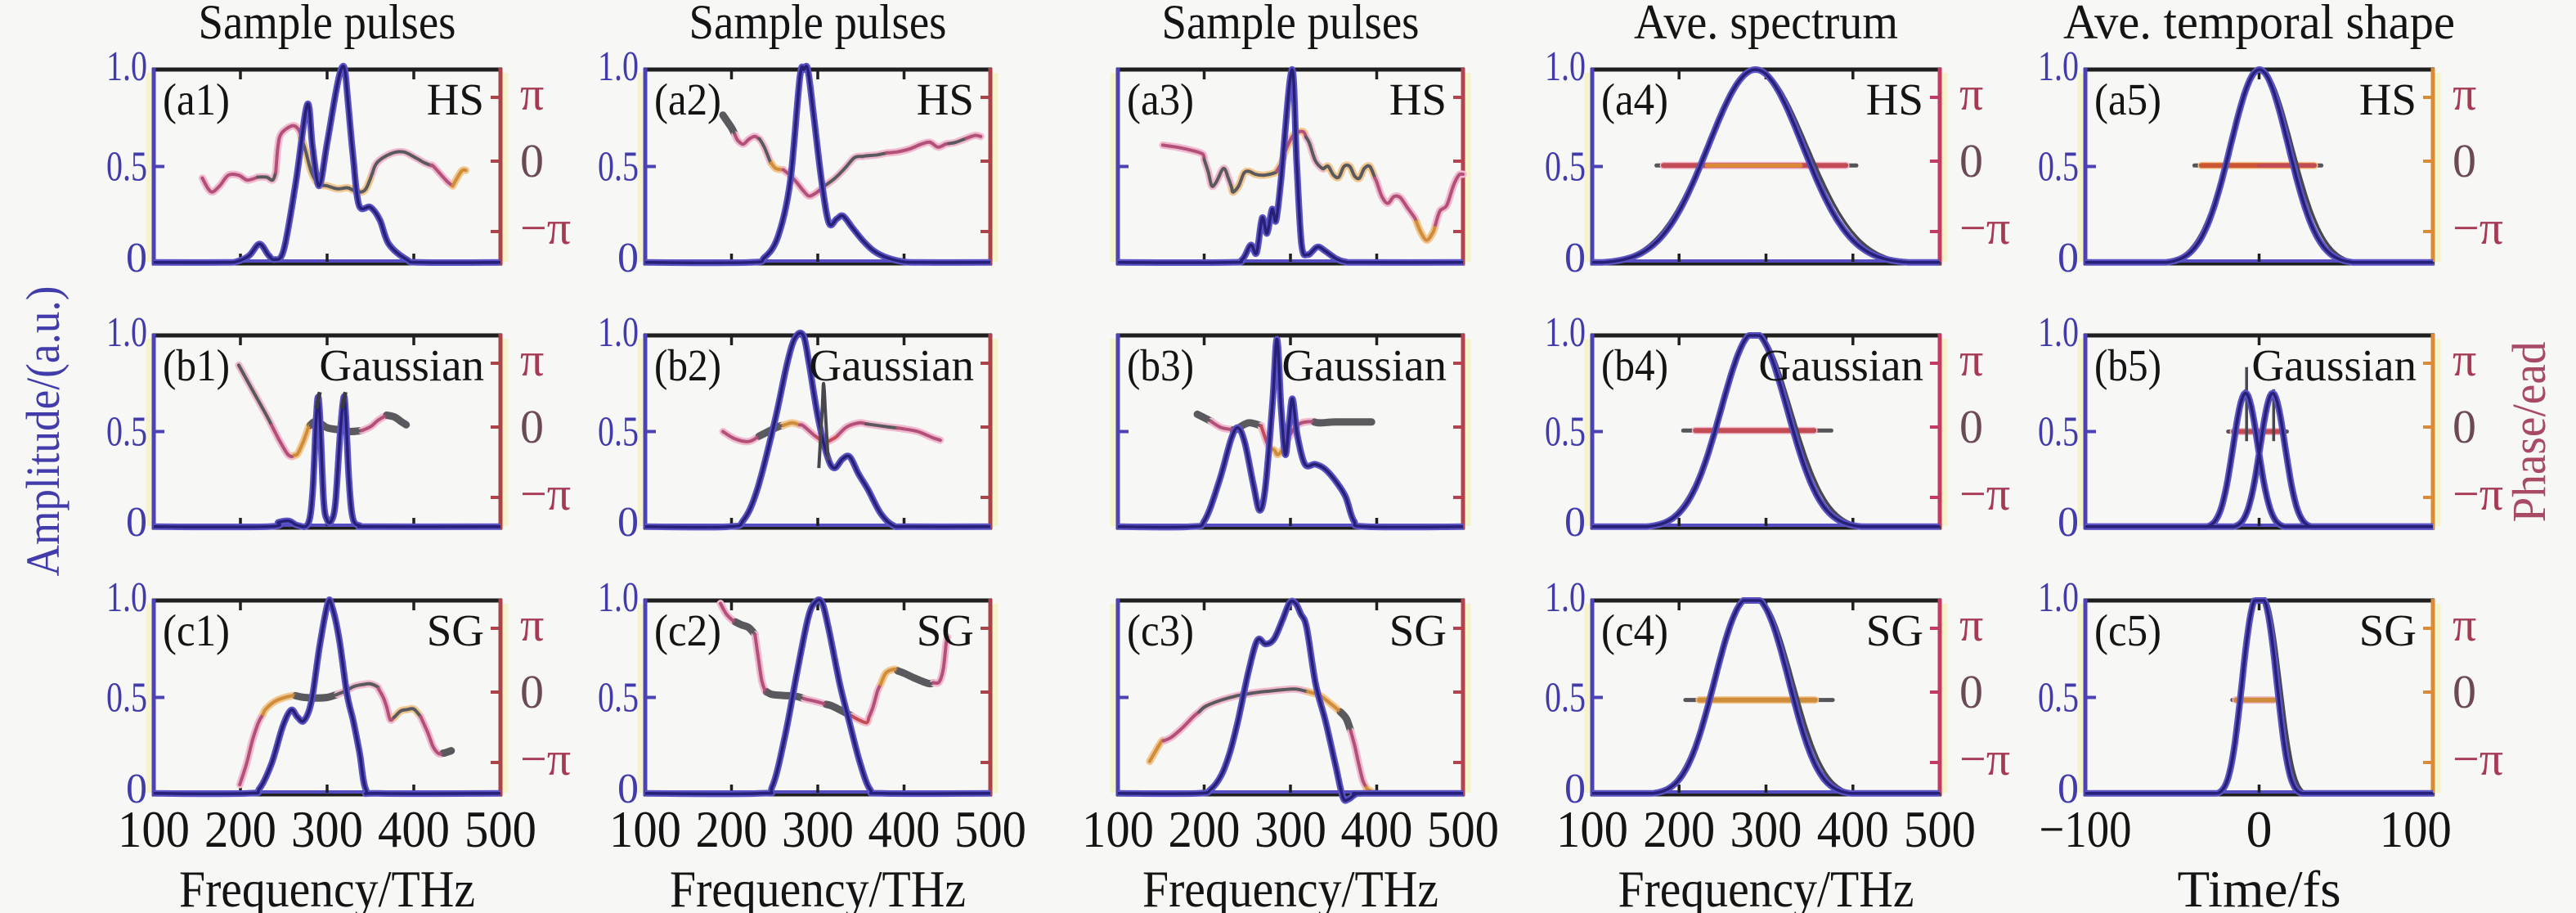 This screenshot has width=2576, height=913. Describe the element at coordinates (2127, 630) in the screenshot. I see `svg-text: (c5)` at that location.